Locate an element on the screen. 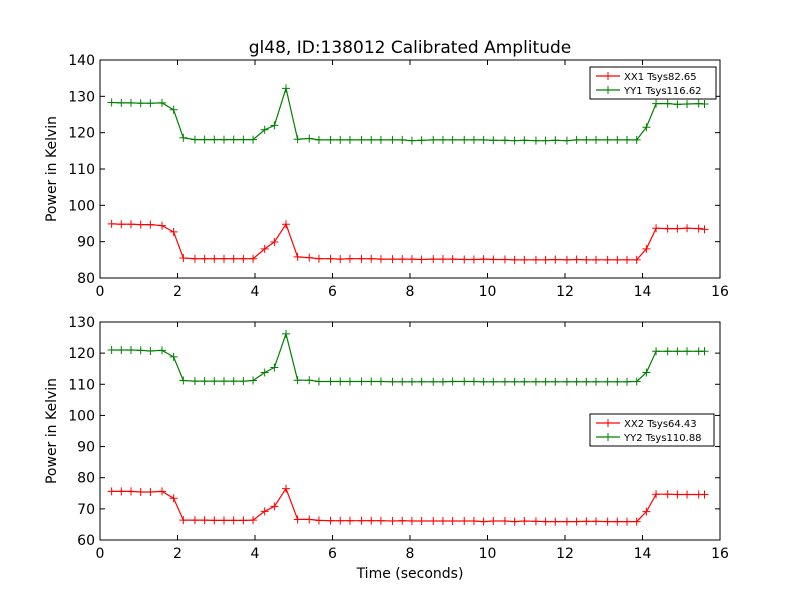 Image resolution: width=800 pixels, height=600 pixels. bottom-y-tick-label: 110 is located at coordinates (81, 385).